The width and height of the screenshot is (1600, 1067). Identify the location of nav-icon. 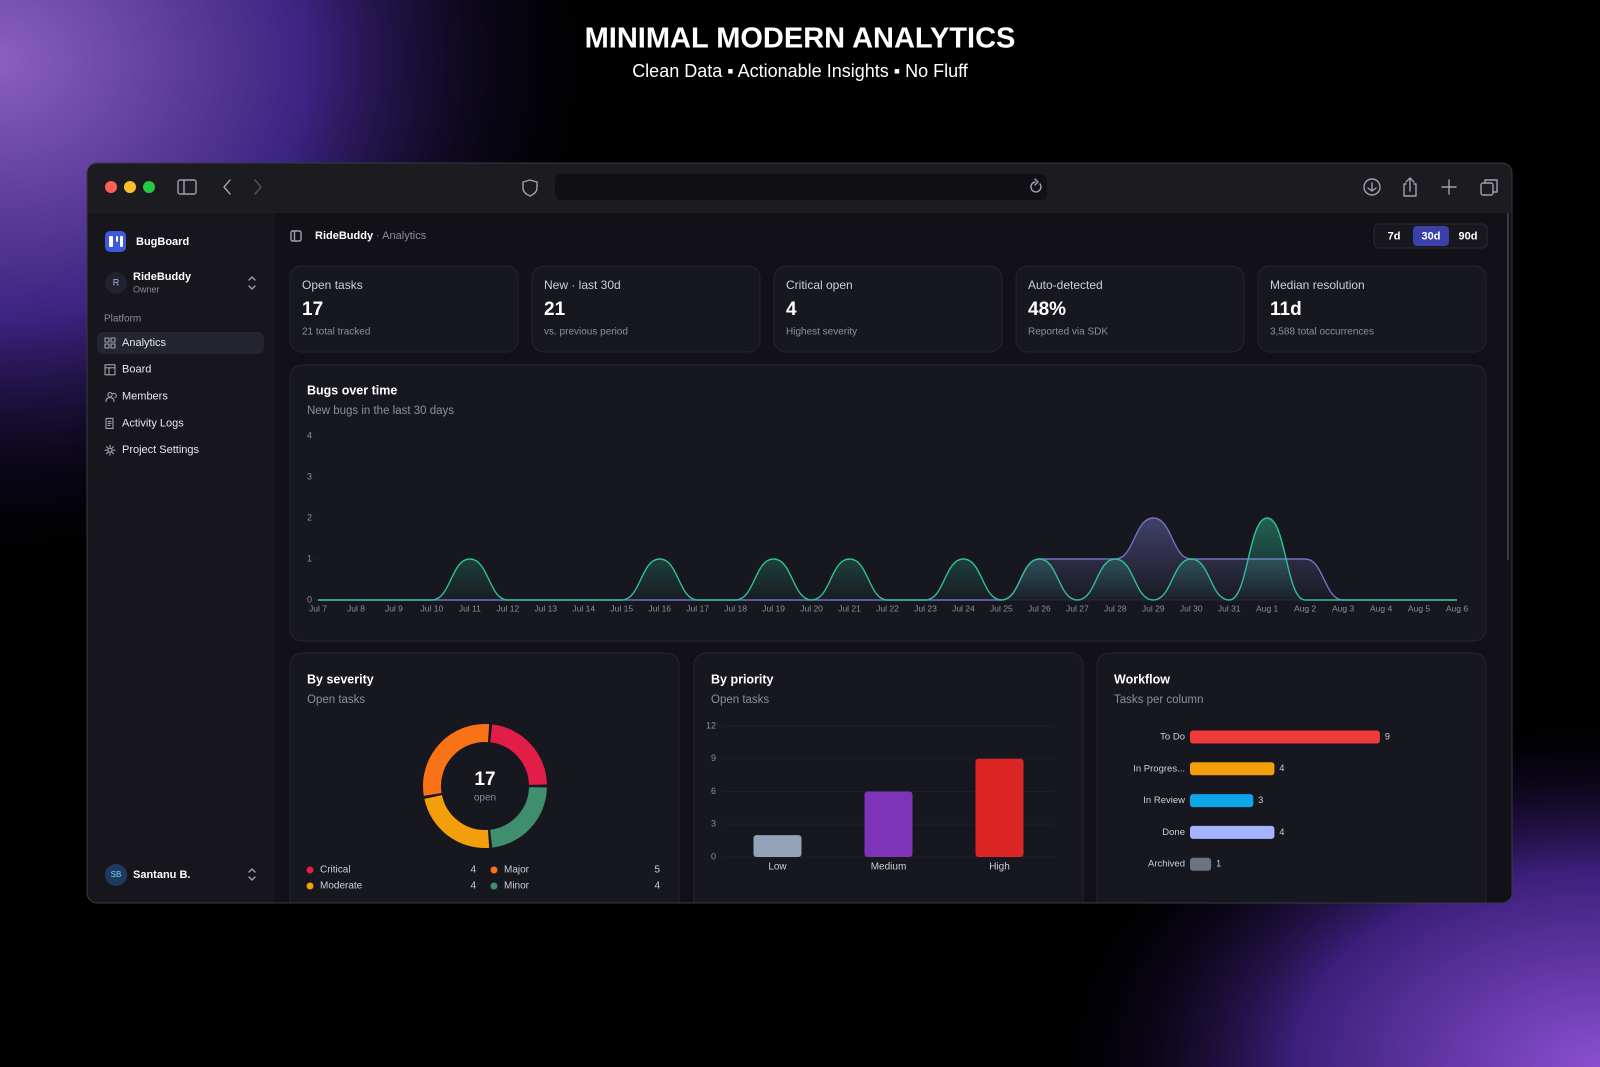
(110, 343).